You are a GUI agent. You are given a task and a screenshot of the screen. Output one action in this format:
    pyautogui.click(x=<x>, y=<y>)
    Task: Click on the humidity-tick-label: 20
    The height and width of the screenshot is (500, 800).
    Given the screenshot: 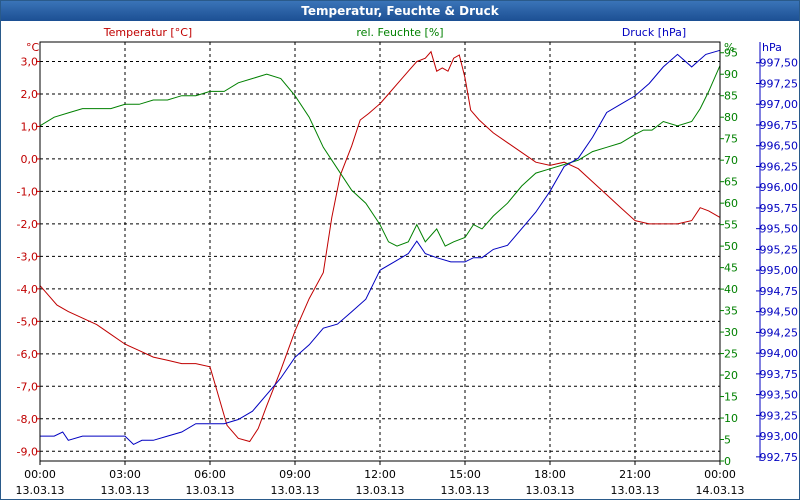 What is the action you would take?
    pyautogui.click(x=731, y=375)
    